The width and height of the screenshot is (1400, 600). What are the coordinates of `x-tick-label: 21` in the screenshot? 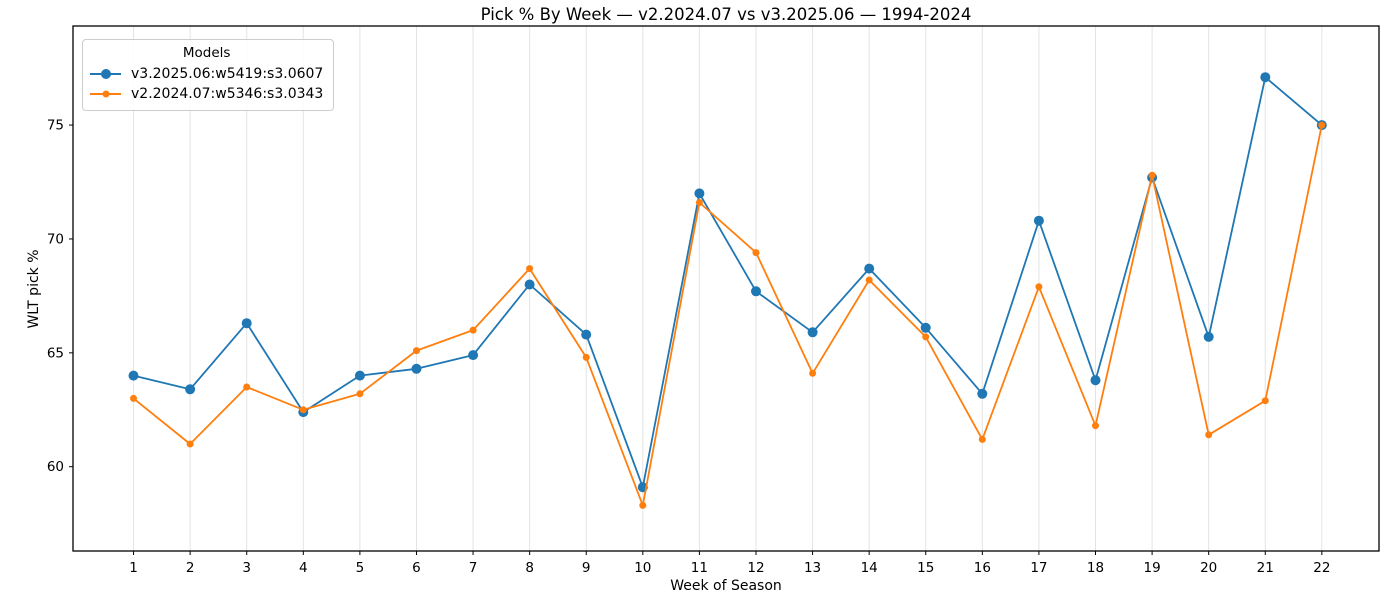 It's located at (1265, 568).